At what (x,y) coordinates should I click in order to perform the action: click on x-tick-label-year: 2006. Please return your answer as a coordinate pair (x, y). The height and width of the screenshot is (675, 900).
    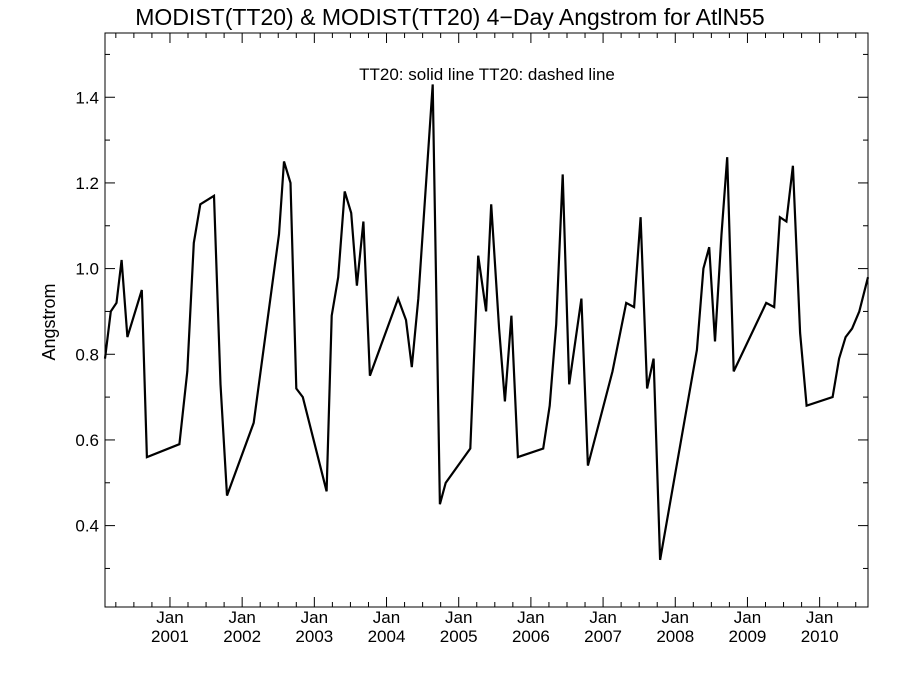
    Looking at the image, I should click on (531, 636).